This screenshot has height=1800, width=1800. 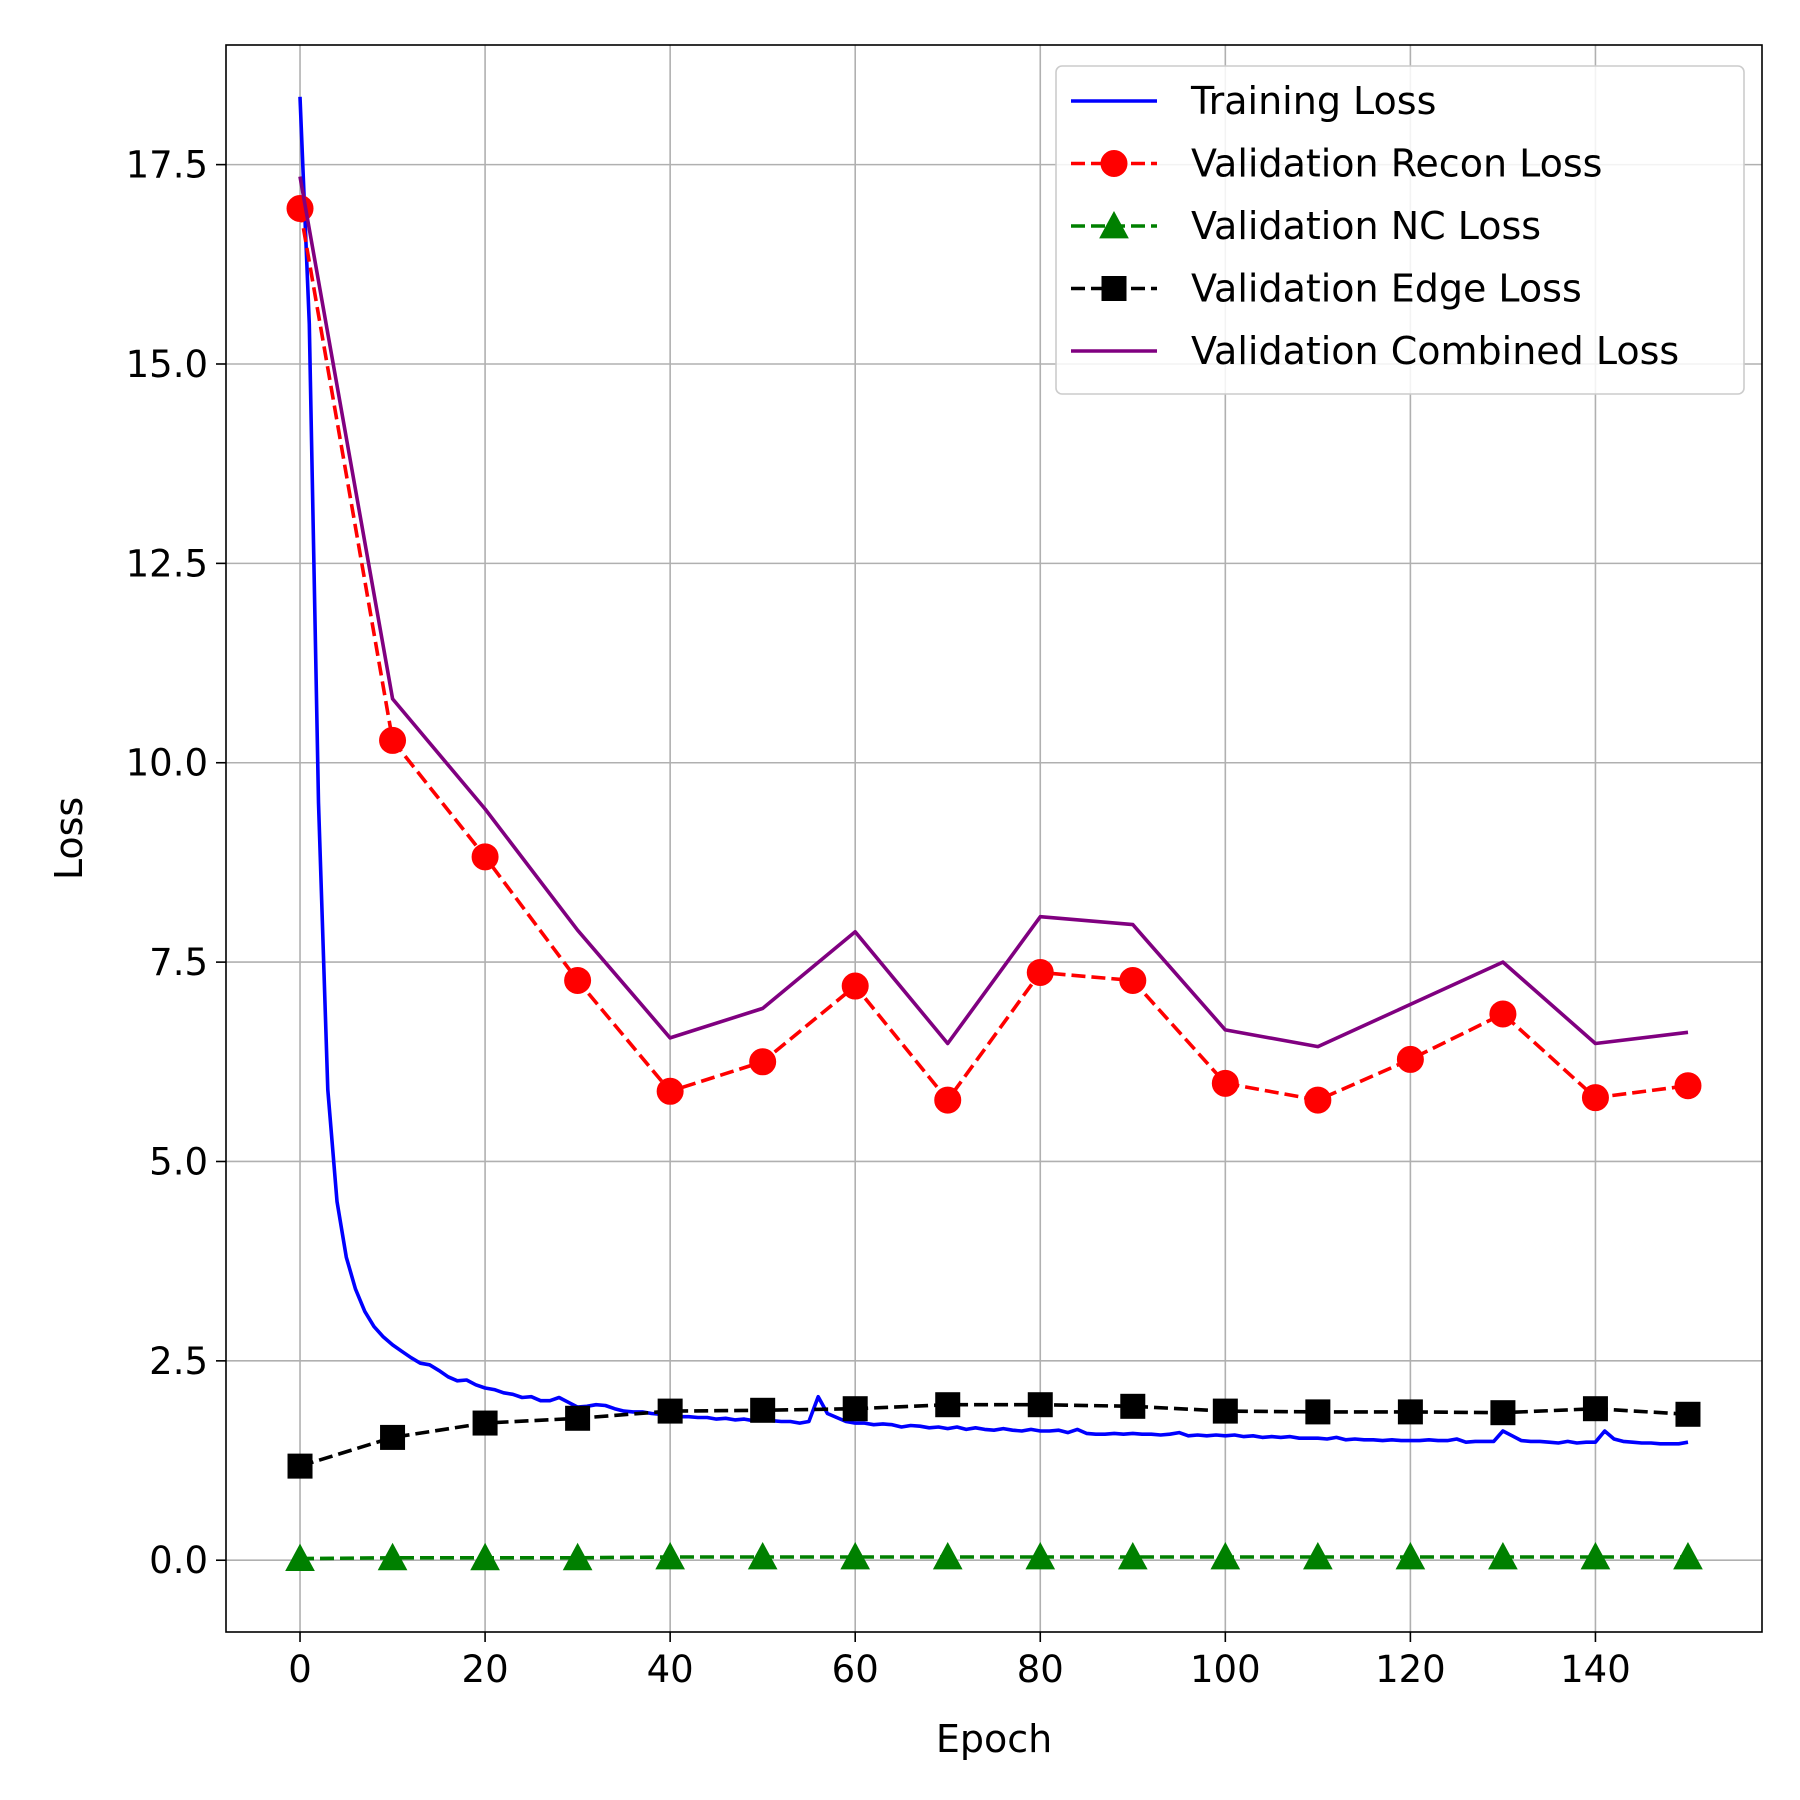 I want to click on y-tick-label: 0.0, so click(x=178, y=1560).